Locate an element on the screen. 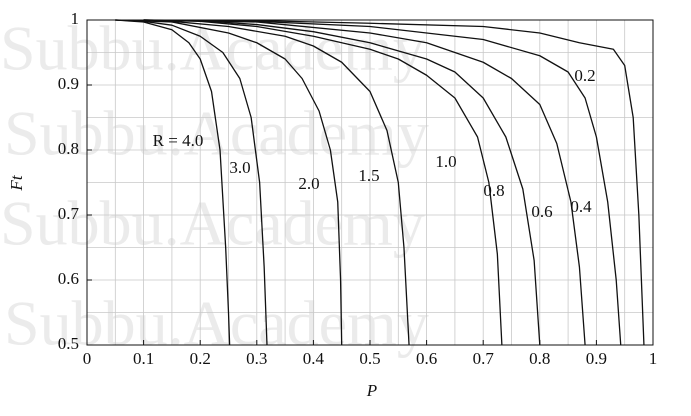 The height and width of the screenshot is (416, 691). x-tick-label: 0.7 is located at coordinates (484, 358).